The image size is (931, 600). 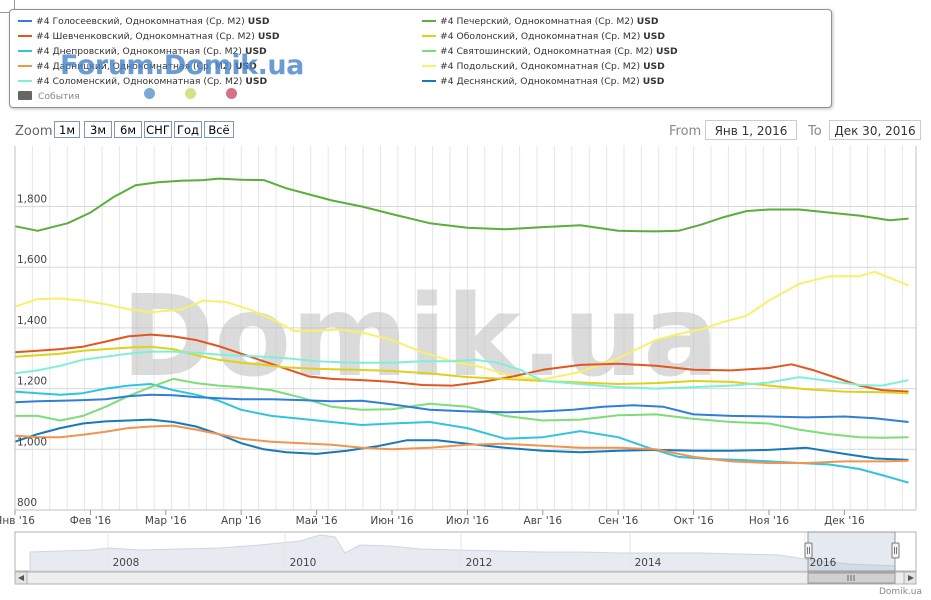 What do you see at coordinates (98, 129) in the screenshot?
I see `zoom-3m-button: 3м` at bounding box center [98, 129].